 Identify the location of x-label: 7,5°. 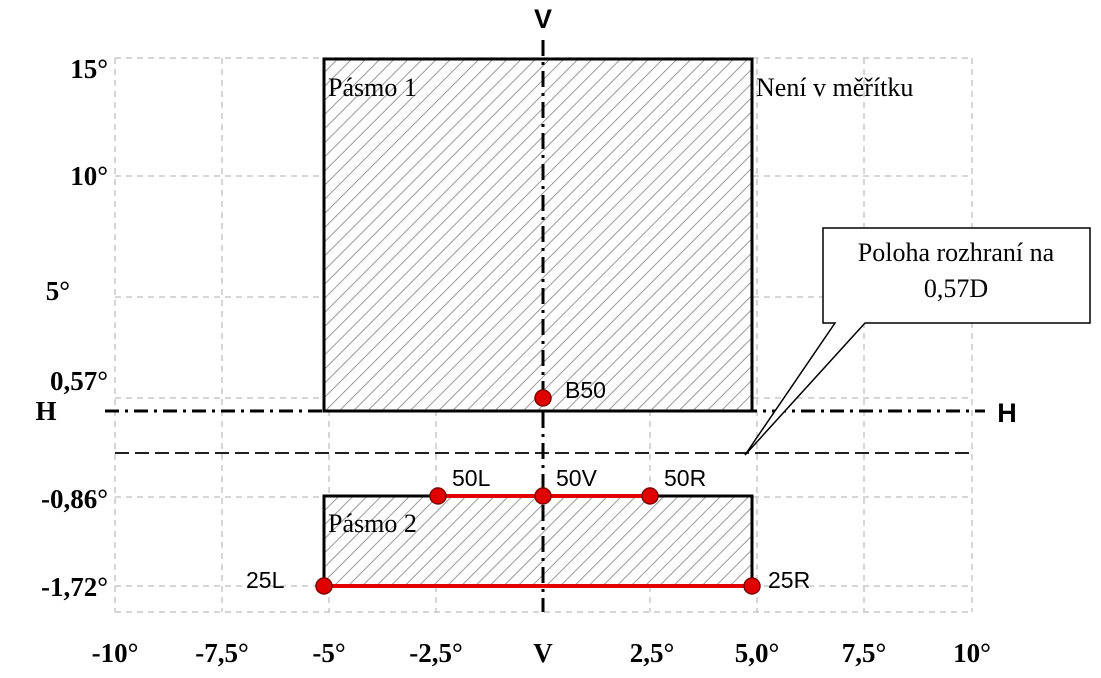
(864, 653).